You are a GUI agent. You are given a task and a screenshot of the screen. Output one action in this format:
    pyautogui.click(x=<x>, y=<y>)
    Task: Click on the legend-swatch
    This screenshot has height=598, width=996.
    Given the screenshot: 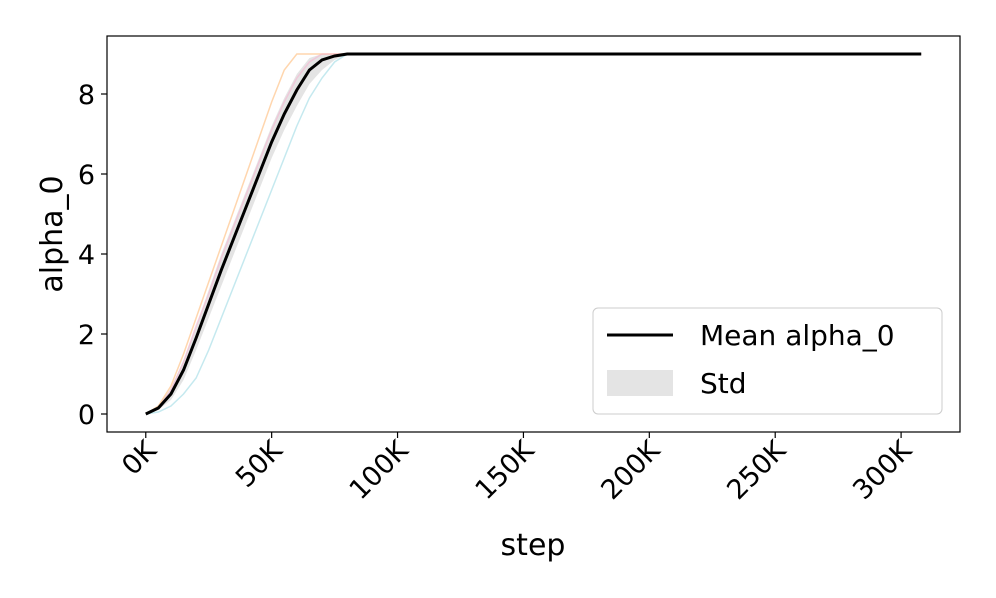 What is the action you would take?
    pyautogui.click(x=640, y=383)
    